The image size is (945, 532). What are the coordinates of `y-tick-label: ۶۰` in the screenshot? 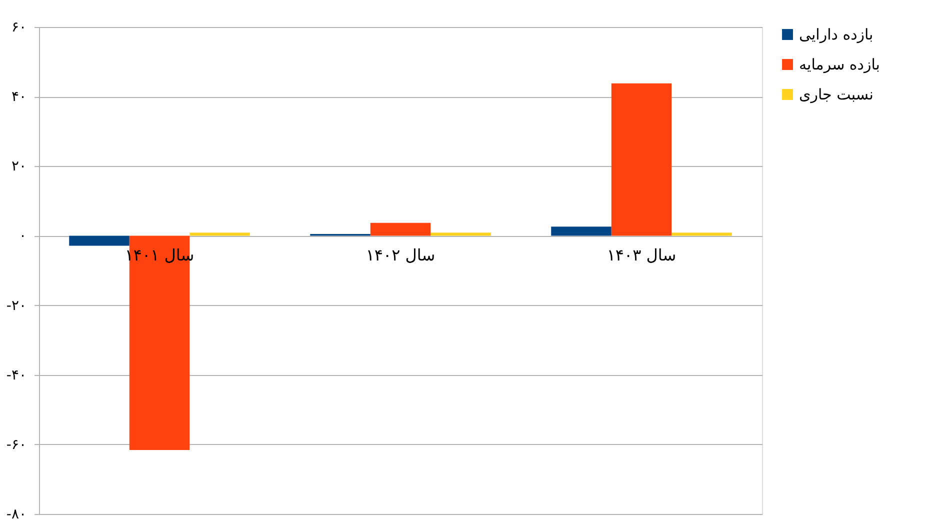 It's located at (18, 28).